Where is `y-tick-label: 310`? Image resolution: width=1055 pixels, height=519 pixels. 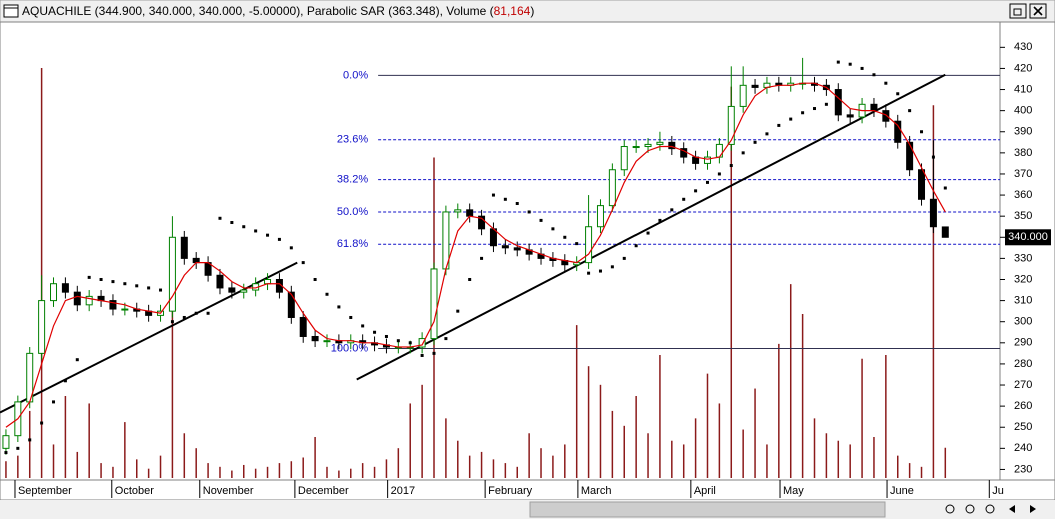 y-tick-label: 310 is located at coordinates (1023, 301).